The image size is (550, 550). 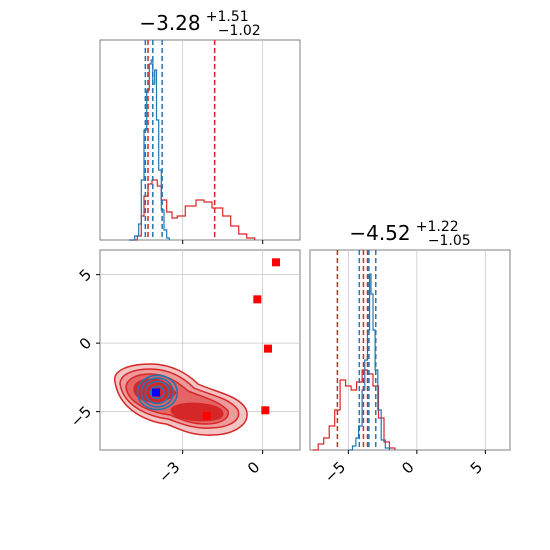 What do you see at coordinates (409, 232) in the screenshot?
I see `title-param2: −4.52 +1.22 −1.05` at bounding box center [409, 232].